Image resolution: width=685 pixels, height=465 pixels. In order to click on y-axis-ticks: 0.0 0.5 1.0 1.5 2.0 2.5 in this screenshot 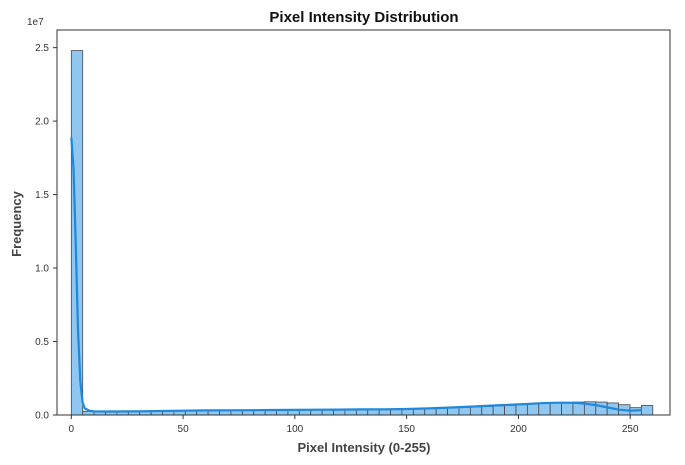, I will do `click(46, 232)`.